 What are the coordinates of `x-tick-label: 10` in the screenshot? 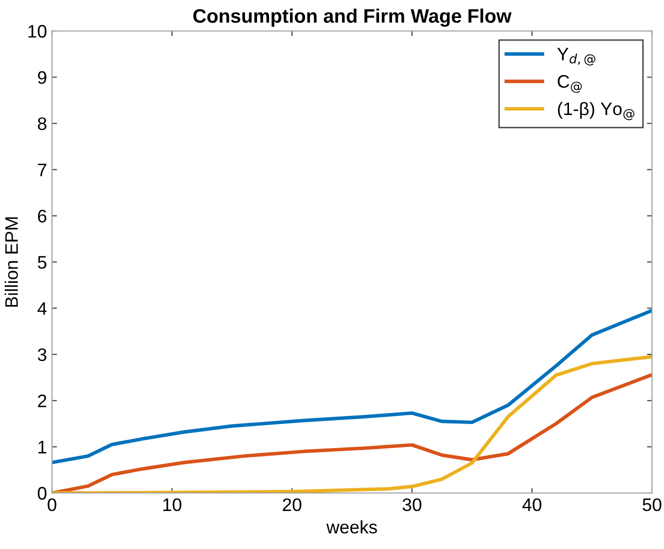 It's located at (172, 505).